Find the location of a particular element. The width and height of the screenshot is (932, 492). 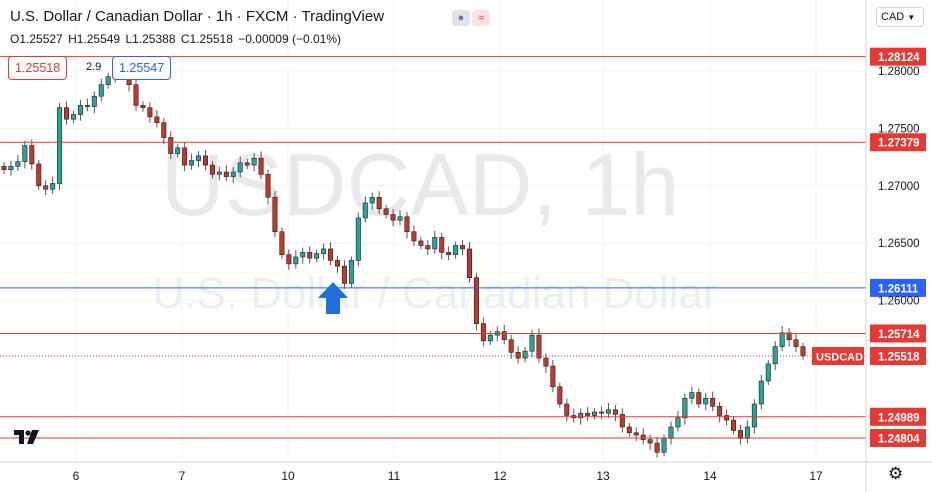

symbol-tag: USDCAD is located at coordinates (838, 356).